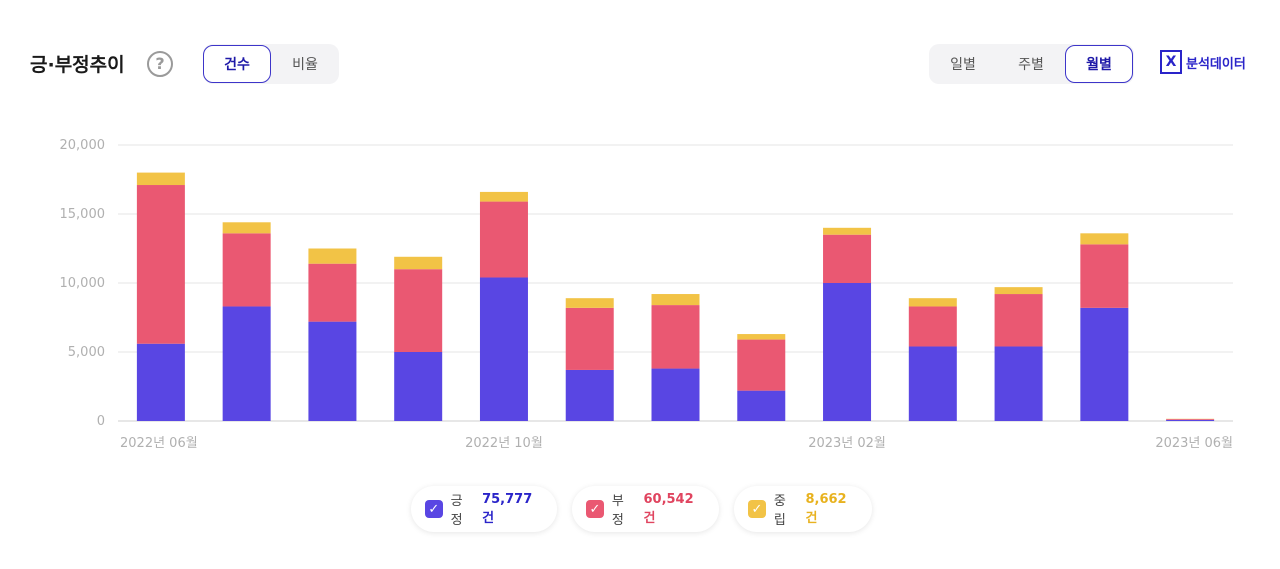  Describe the element at coordinates (668, 509) in the screenshot. I see `legend-negative-value: 60,542건` at that location.